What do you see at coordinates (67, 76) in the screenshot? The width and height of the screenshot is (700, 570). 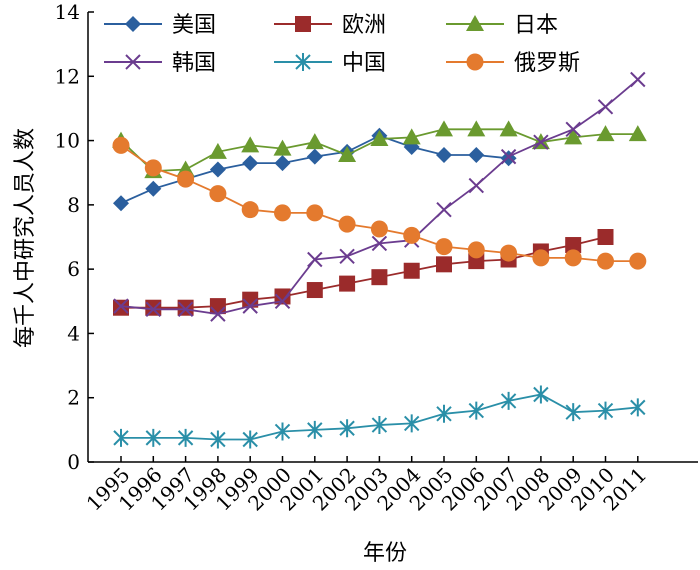 I see `y-tick-label: 12` at bounding box center [67, 76].